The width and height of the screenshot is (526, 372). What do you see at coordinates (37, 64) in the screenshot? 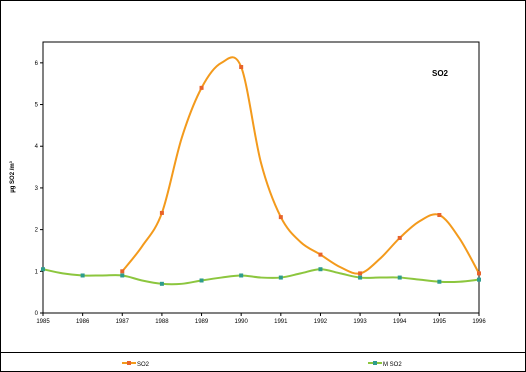
I see `y-tick-label: 6` at bounding box center [37, 64].